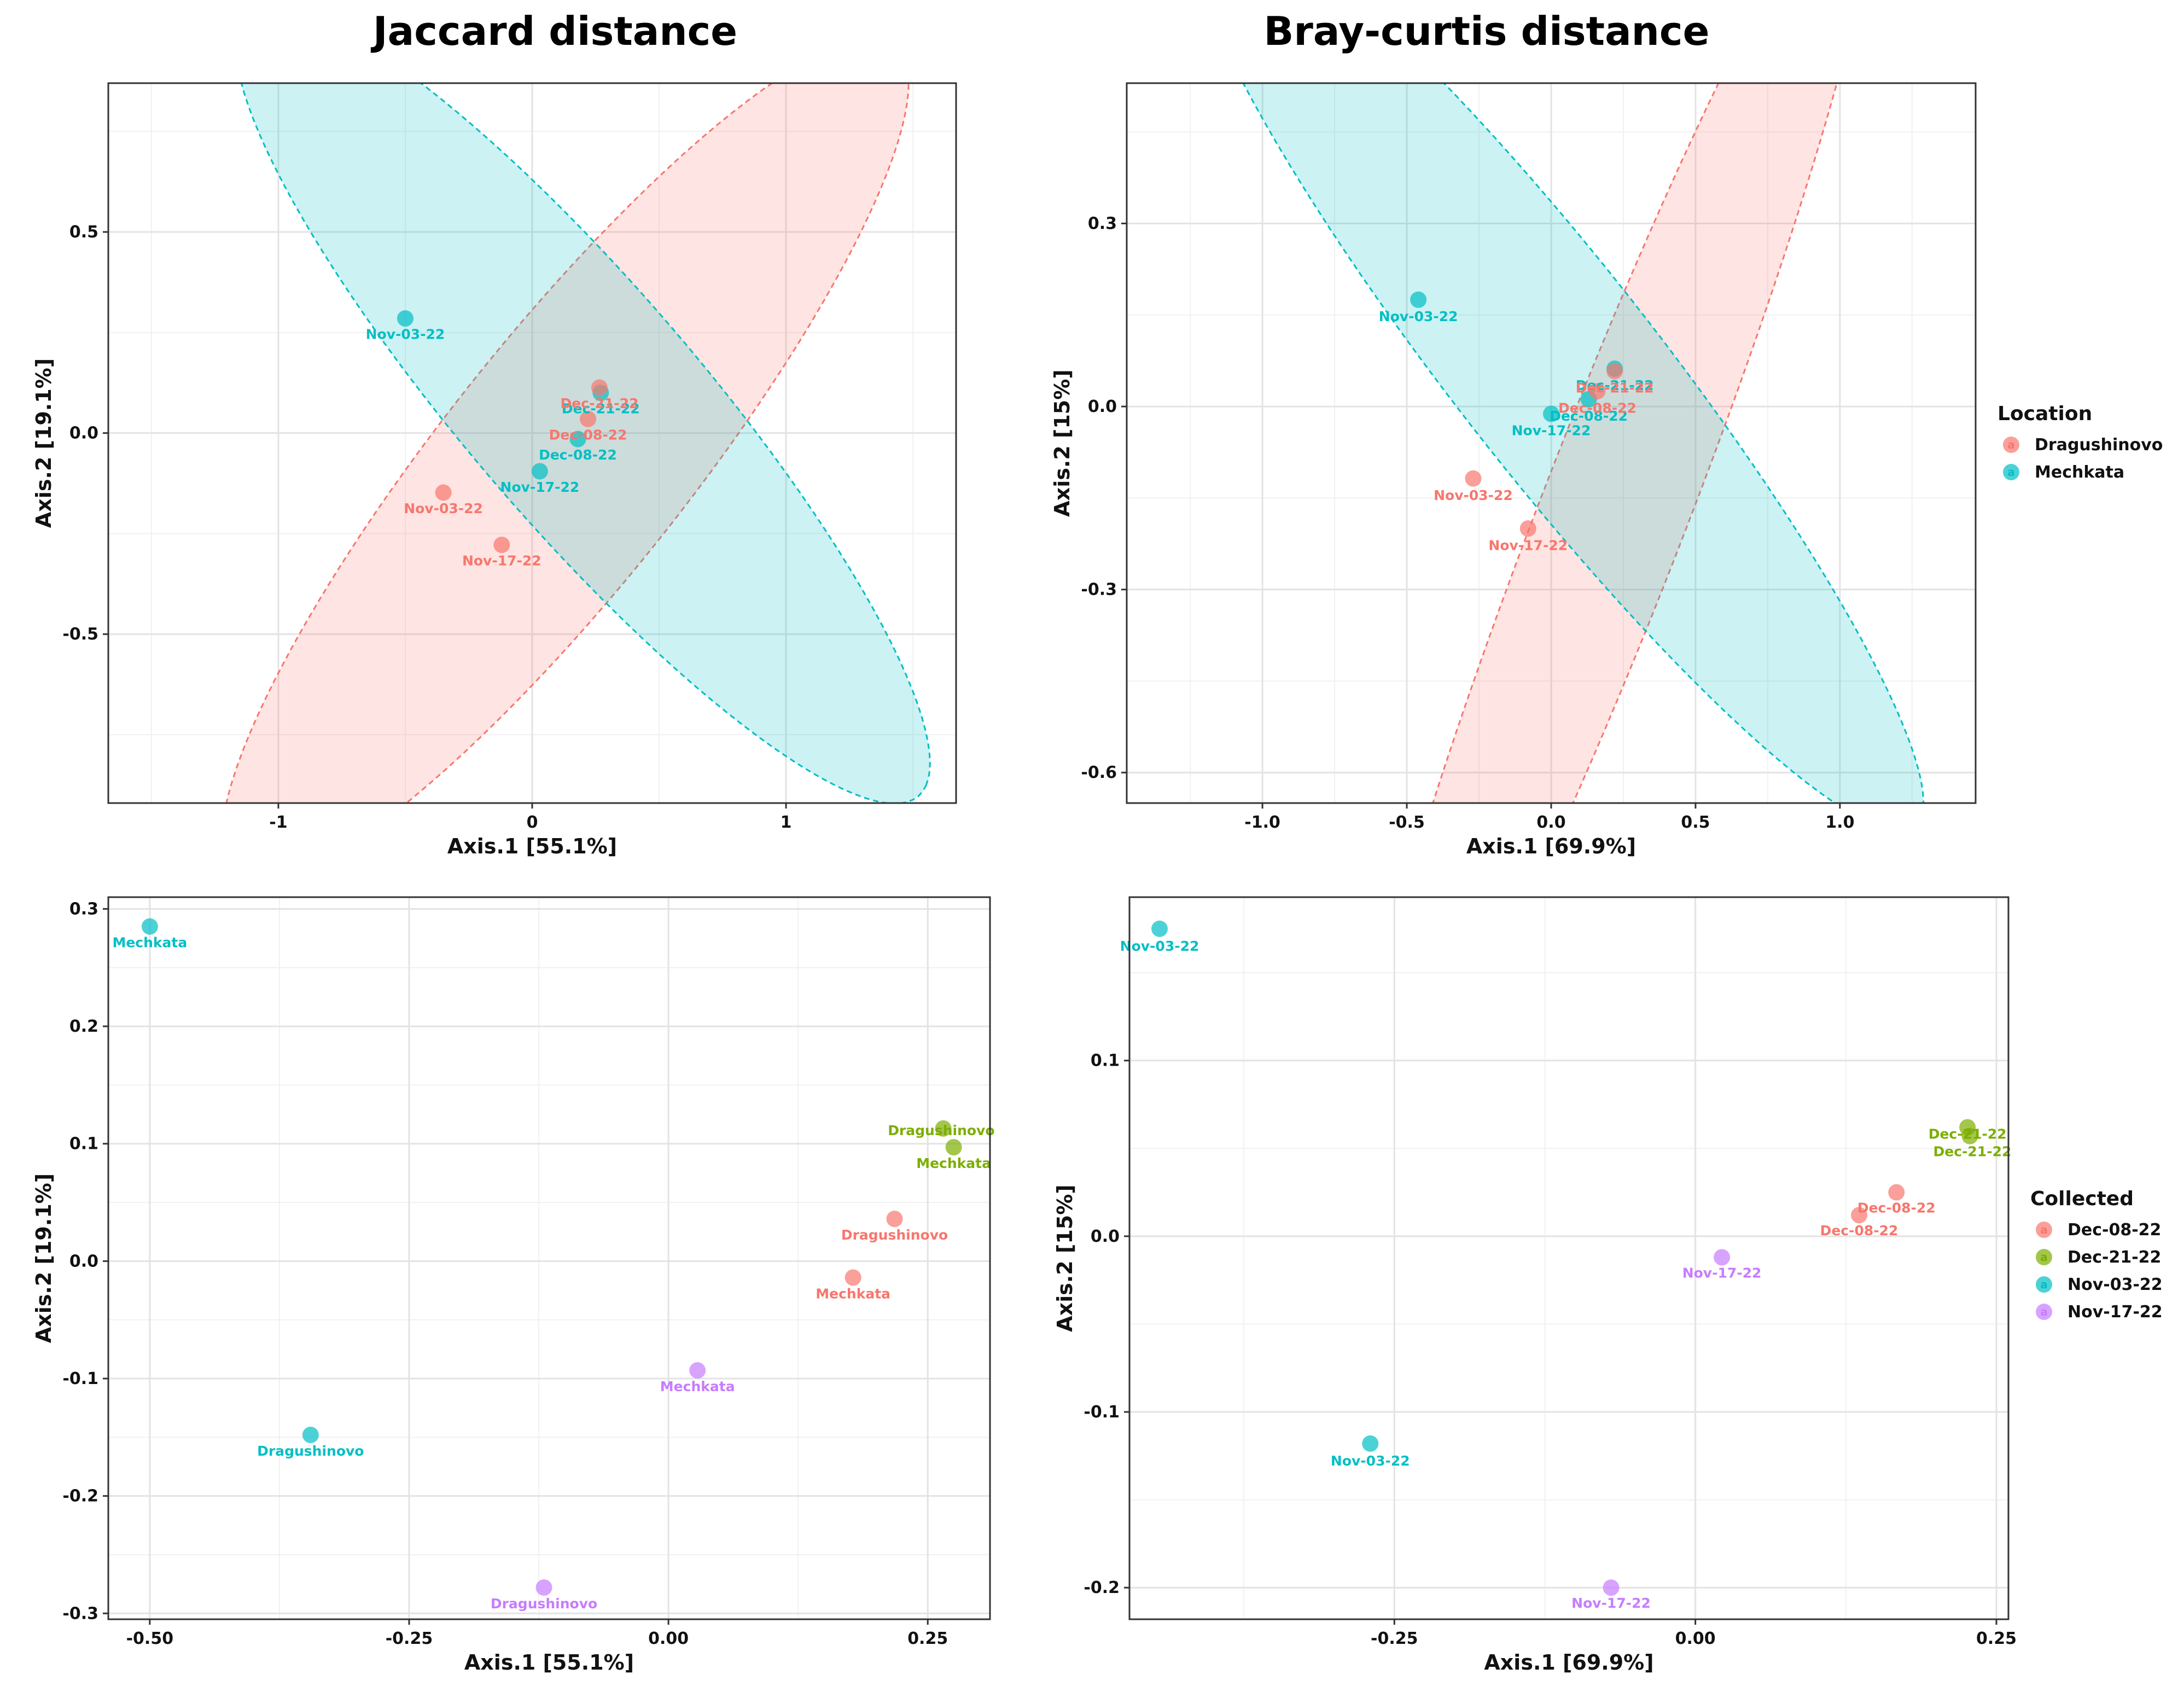  What do you see at coordinates (532, 822) in the screenshot?
I see `x-tick-label: 0` at bounding box center [532, 822].